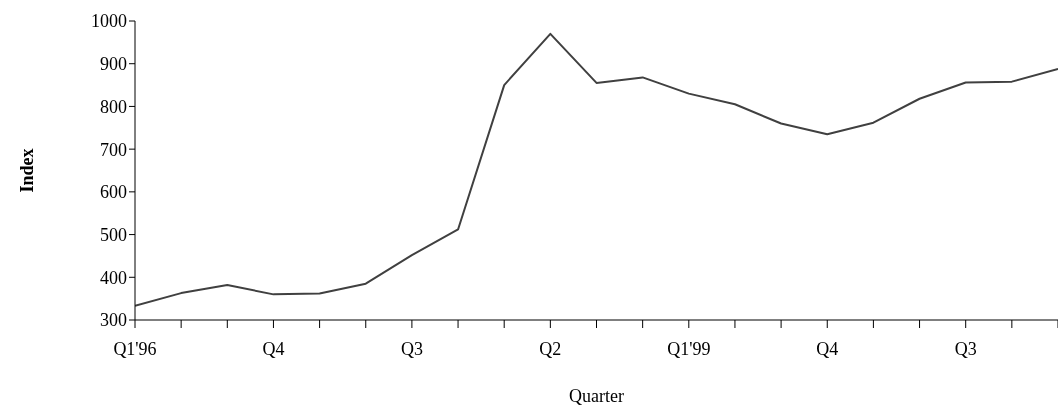 The image size is (1058, 416). Describe the element at coordinates (113, 64) in the screenshot. I see `y-tick-label: 900` at that location.